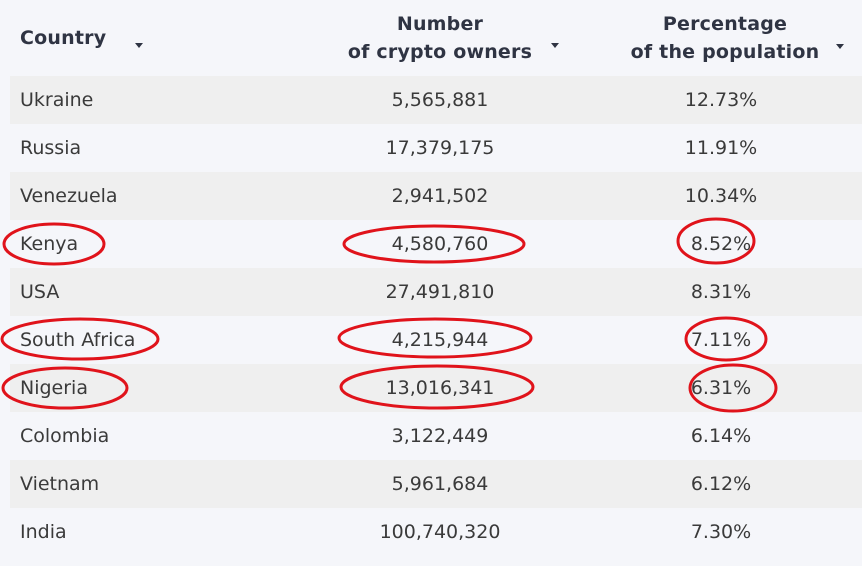  I want to click on column-header-percentage: Percentage of the population, so click(725, 38).